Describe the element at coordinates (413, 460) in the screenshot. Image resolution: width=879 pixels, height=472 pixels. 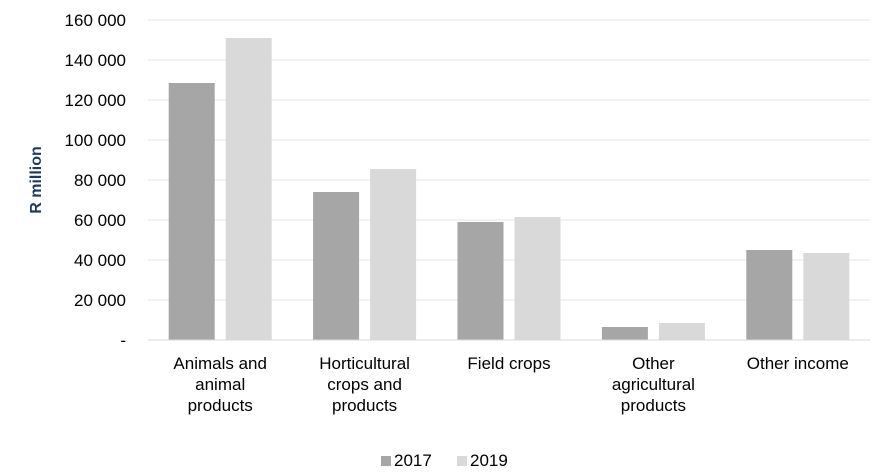
I see `legend-label: 2017` at that location.